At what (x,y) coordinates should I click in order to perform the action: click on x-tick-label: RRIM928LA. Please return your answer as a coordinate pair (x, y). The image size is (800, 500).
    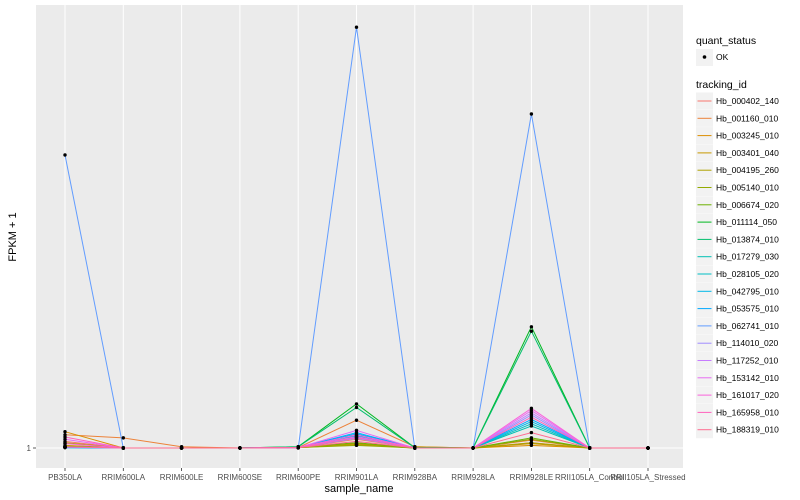
    Looking at the image, I should click on (473, 477).